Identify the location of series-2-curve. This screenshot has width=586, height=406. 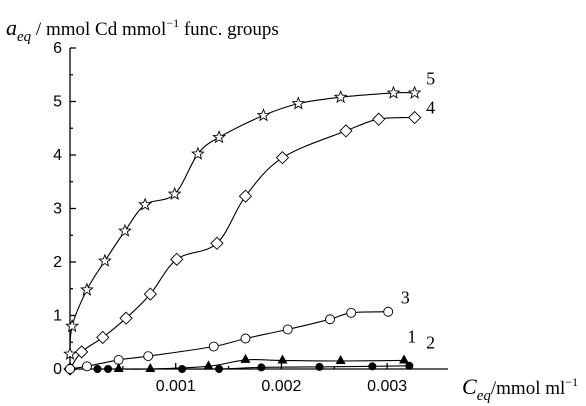
(253, 367).